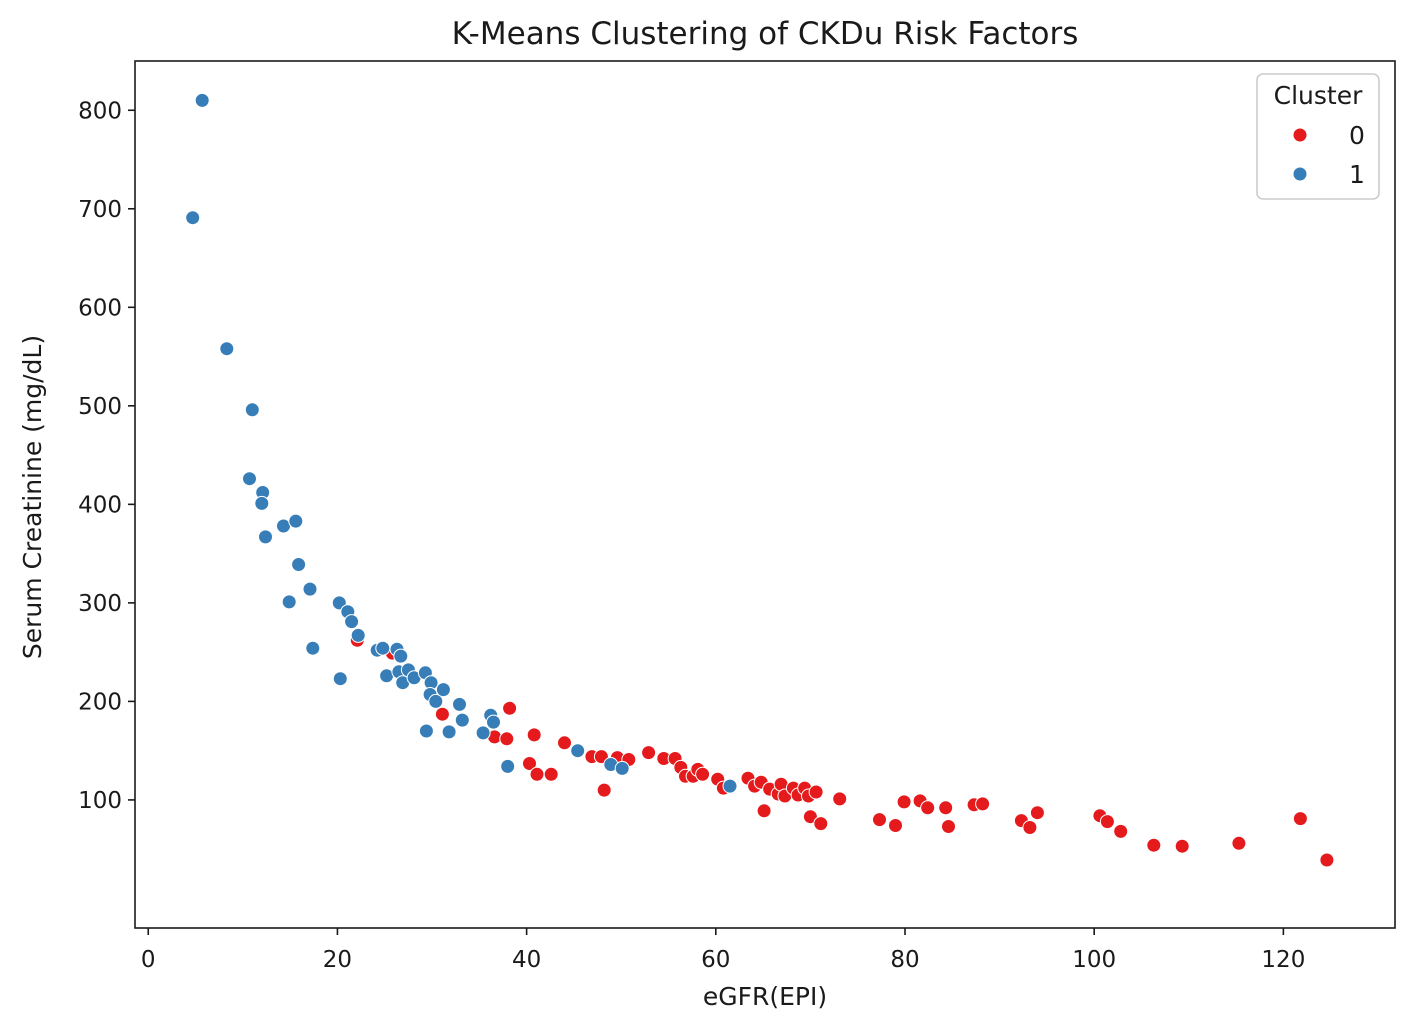 The height and width of the screenshot is (1029, 1412). Describe the element at coordinates (100, 308) in the screenshot. I see `y-tick-label: 600` at that location.